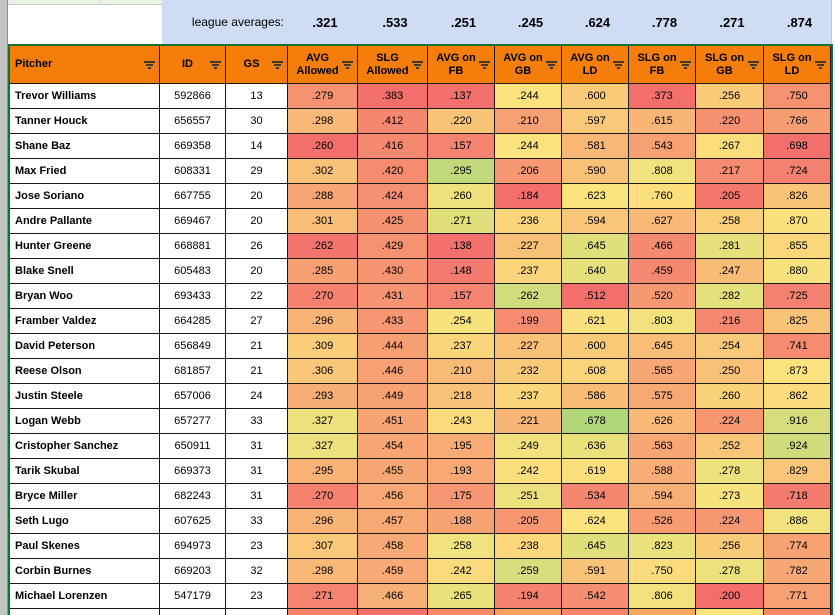 The image size is (835, 615). I want to click on cell-stat-value: .771, so click(797, 596).